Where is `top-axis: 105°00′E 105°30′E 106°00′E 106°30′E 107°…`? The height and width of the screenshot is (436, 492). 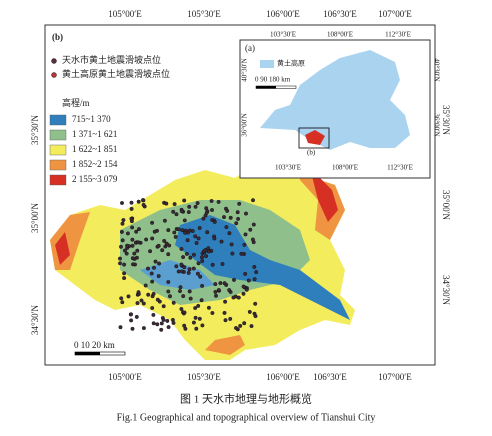 top-axis: 105°00′E 105°30′E 106°00′E 106°30′E 107°… is located at coordinates (260, 14).